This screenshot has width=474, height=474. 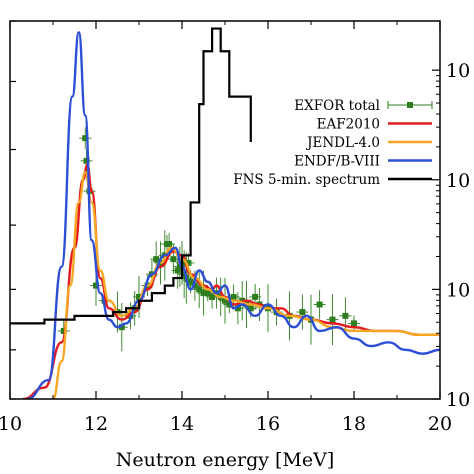 What do you see at coordinates (306, 180) in the screenshot?
I see `legend-label: FNS 5-min. spectrum` at bounding box center [306, 180].